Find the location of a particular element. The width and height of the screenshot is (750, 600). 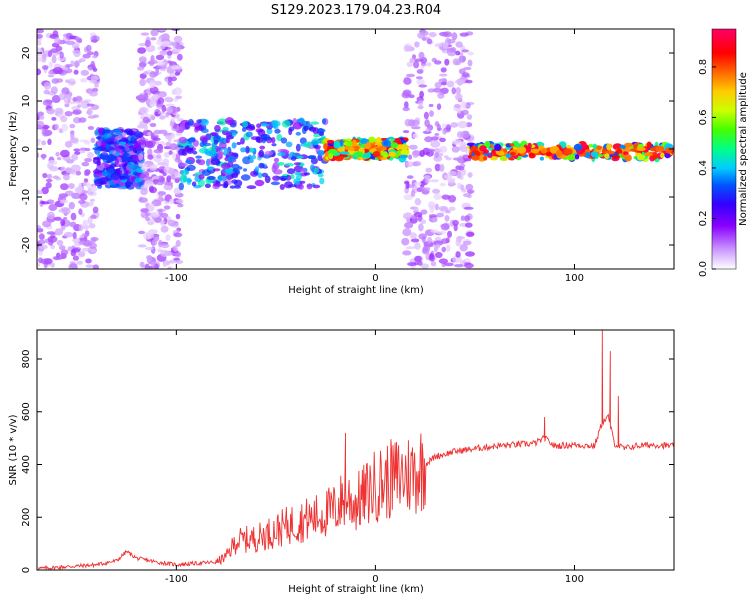

chart-title: S129.2023.179.04.23.R04 is located at coordinates (356, 10).